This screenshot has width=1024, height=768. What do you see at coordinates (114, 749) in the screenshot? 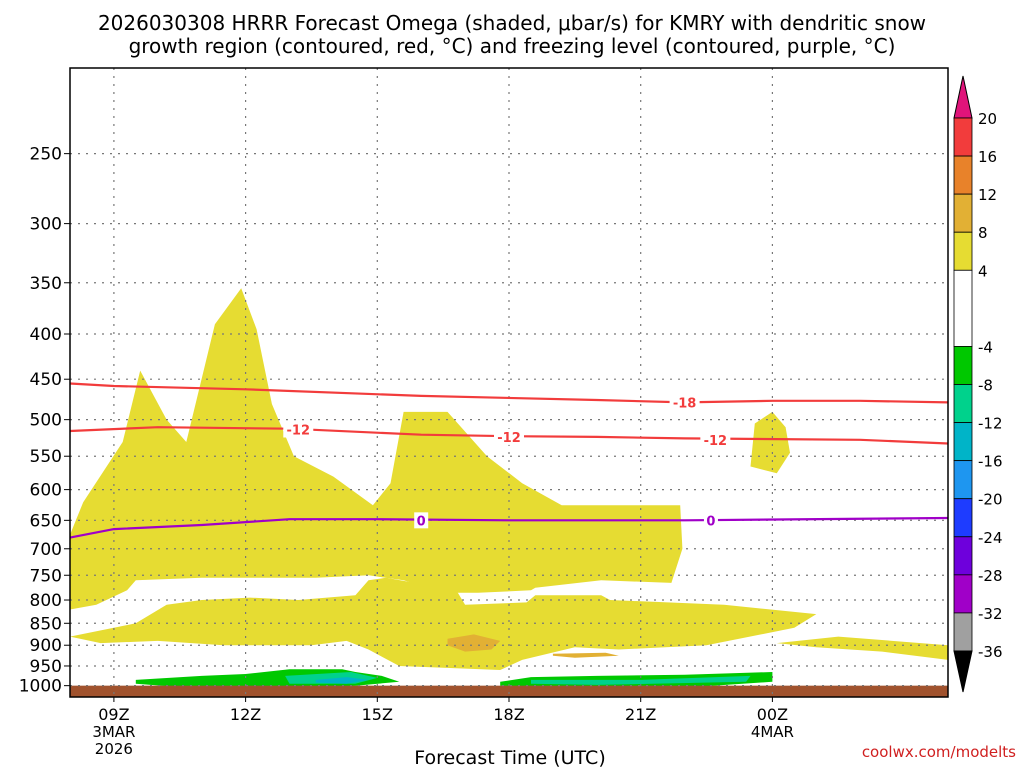
I see `x-tick-year-09Z: 2026` at bounding box center [114, 749].